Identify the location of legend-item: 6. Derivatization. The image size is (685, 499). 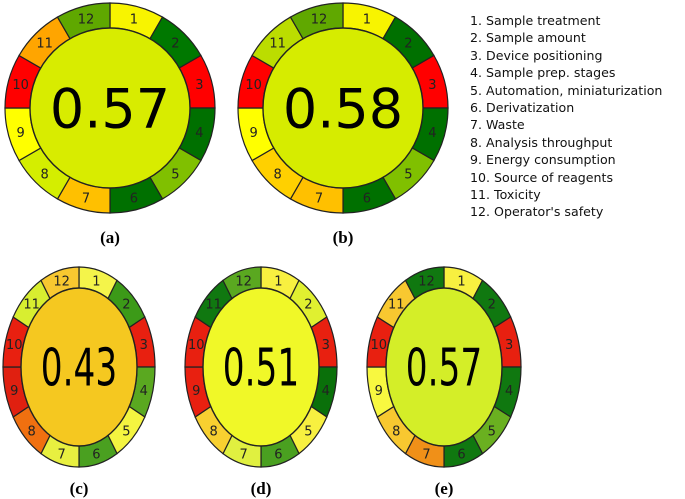
(522, 108).